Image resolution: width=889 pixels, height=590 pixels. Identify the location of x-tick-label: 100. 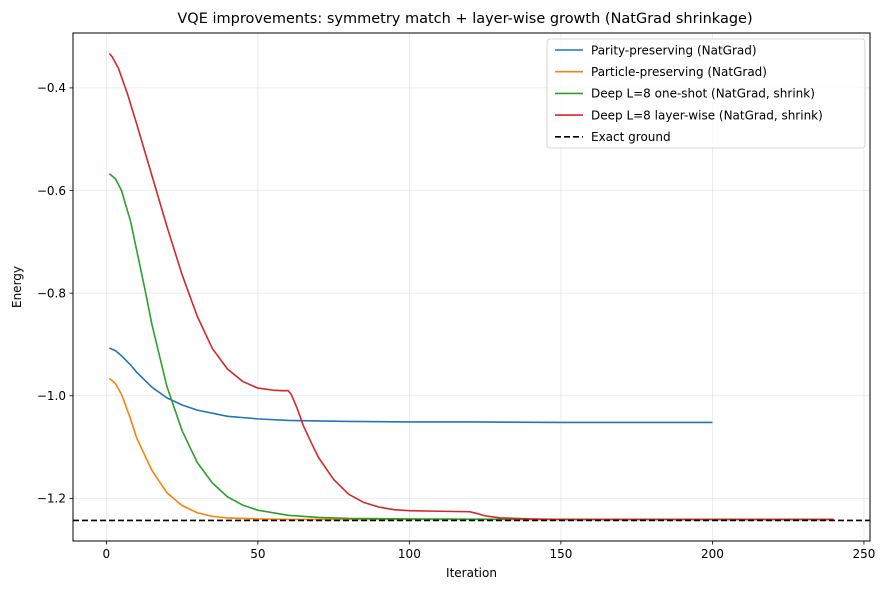
(409, 554).